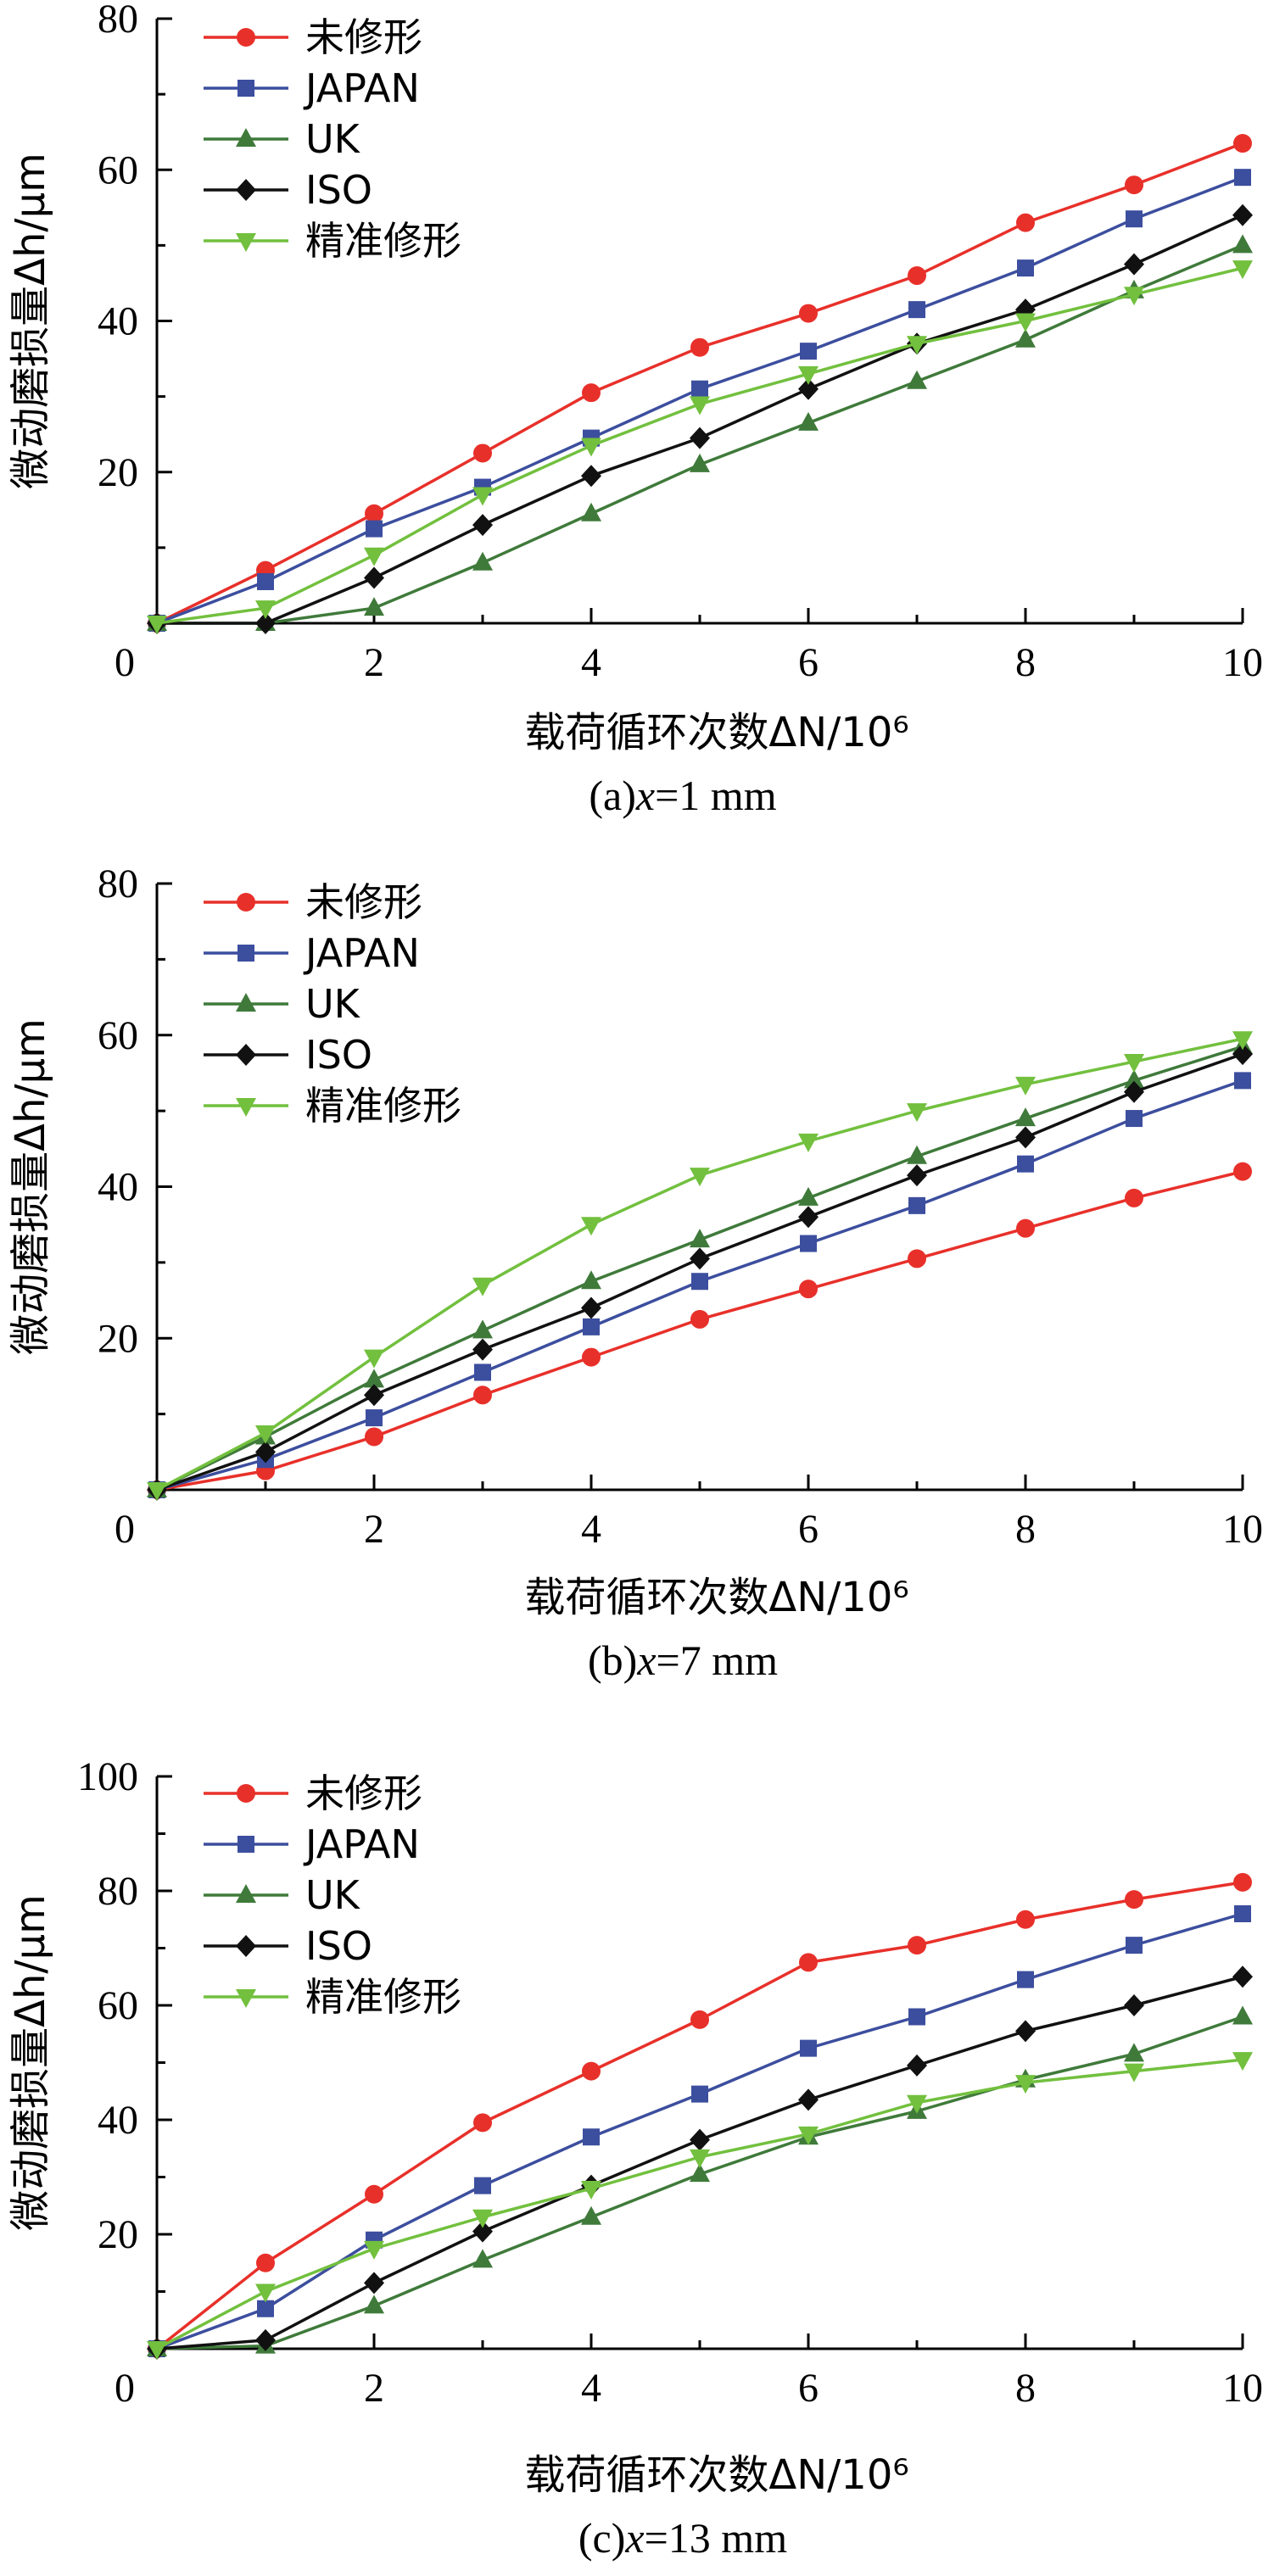  I want to click on x-tick-label: 2, so click(374, 1529).